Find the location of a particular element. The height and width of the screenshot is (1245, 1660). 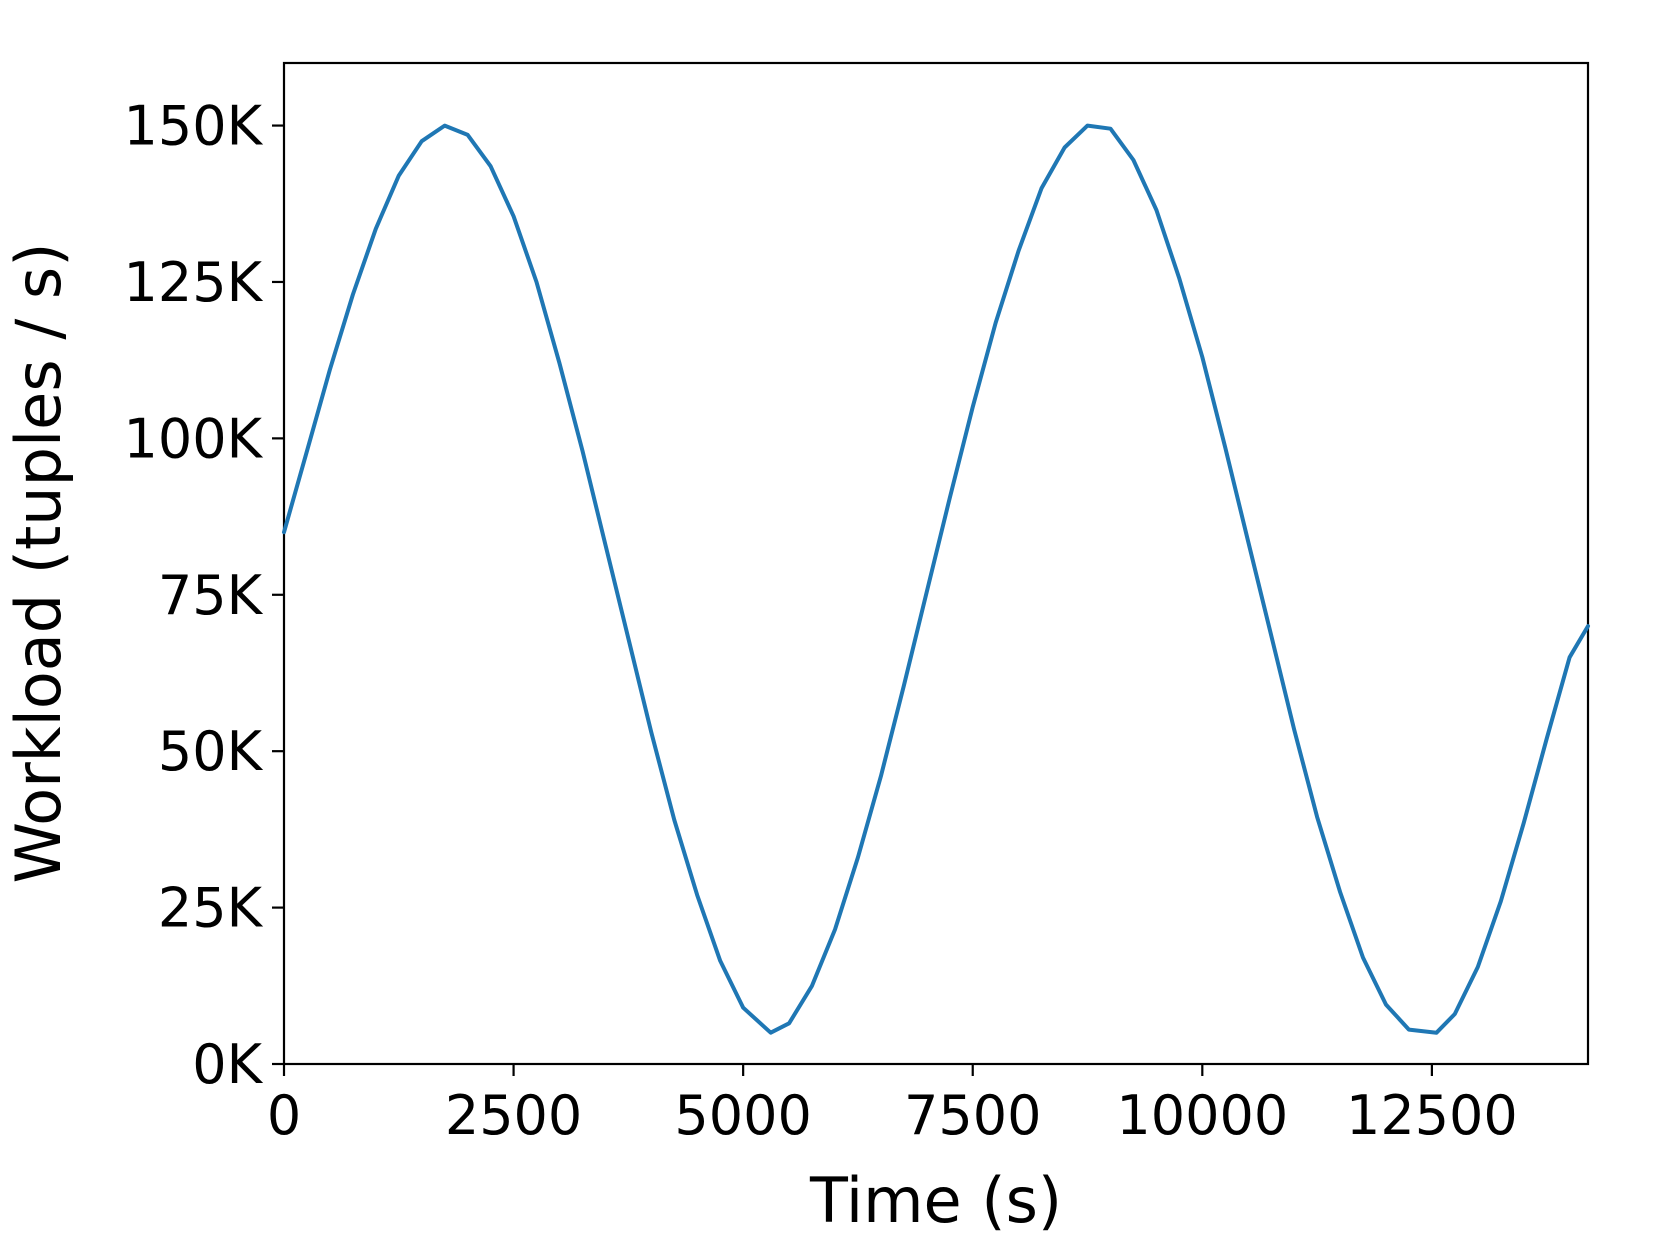

x-tick-label: 0 is located at coordinates (284, 1115).